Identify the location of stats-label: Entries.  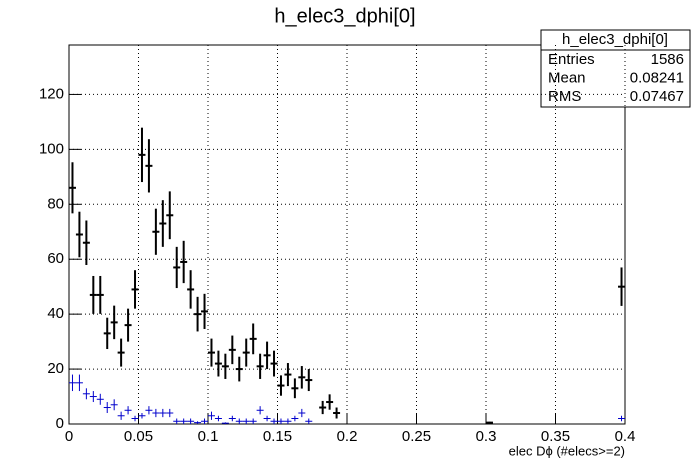
(571, 59).